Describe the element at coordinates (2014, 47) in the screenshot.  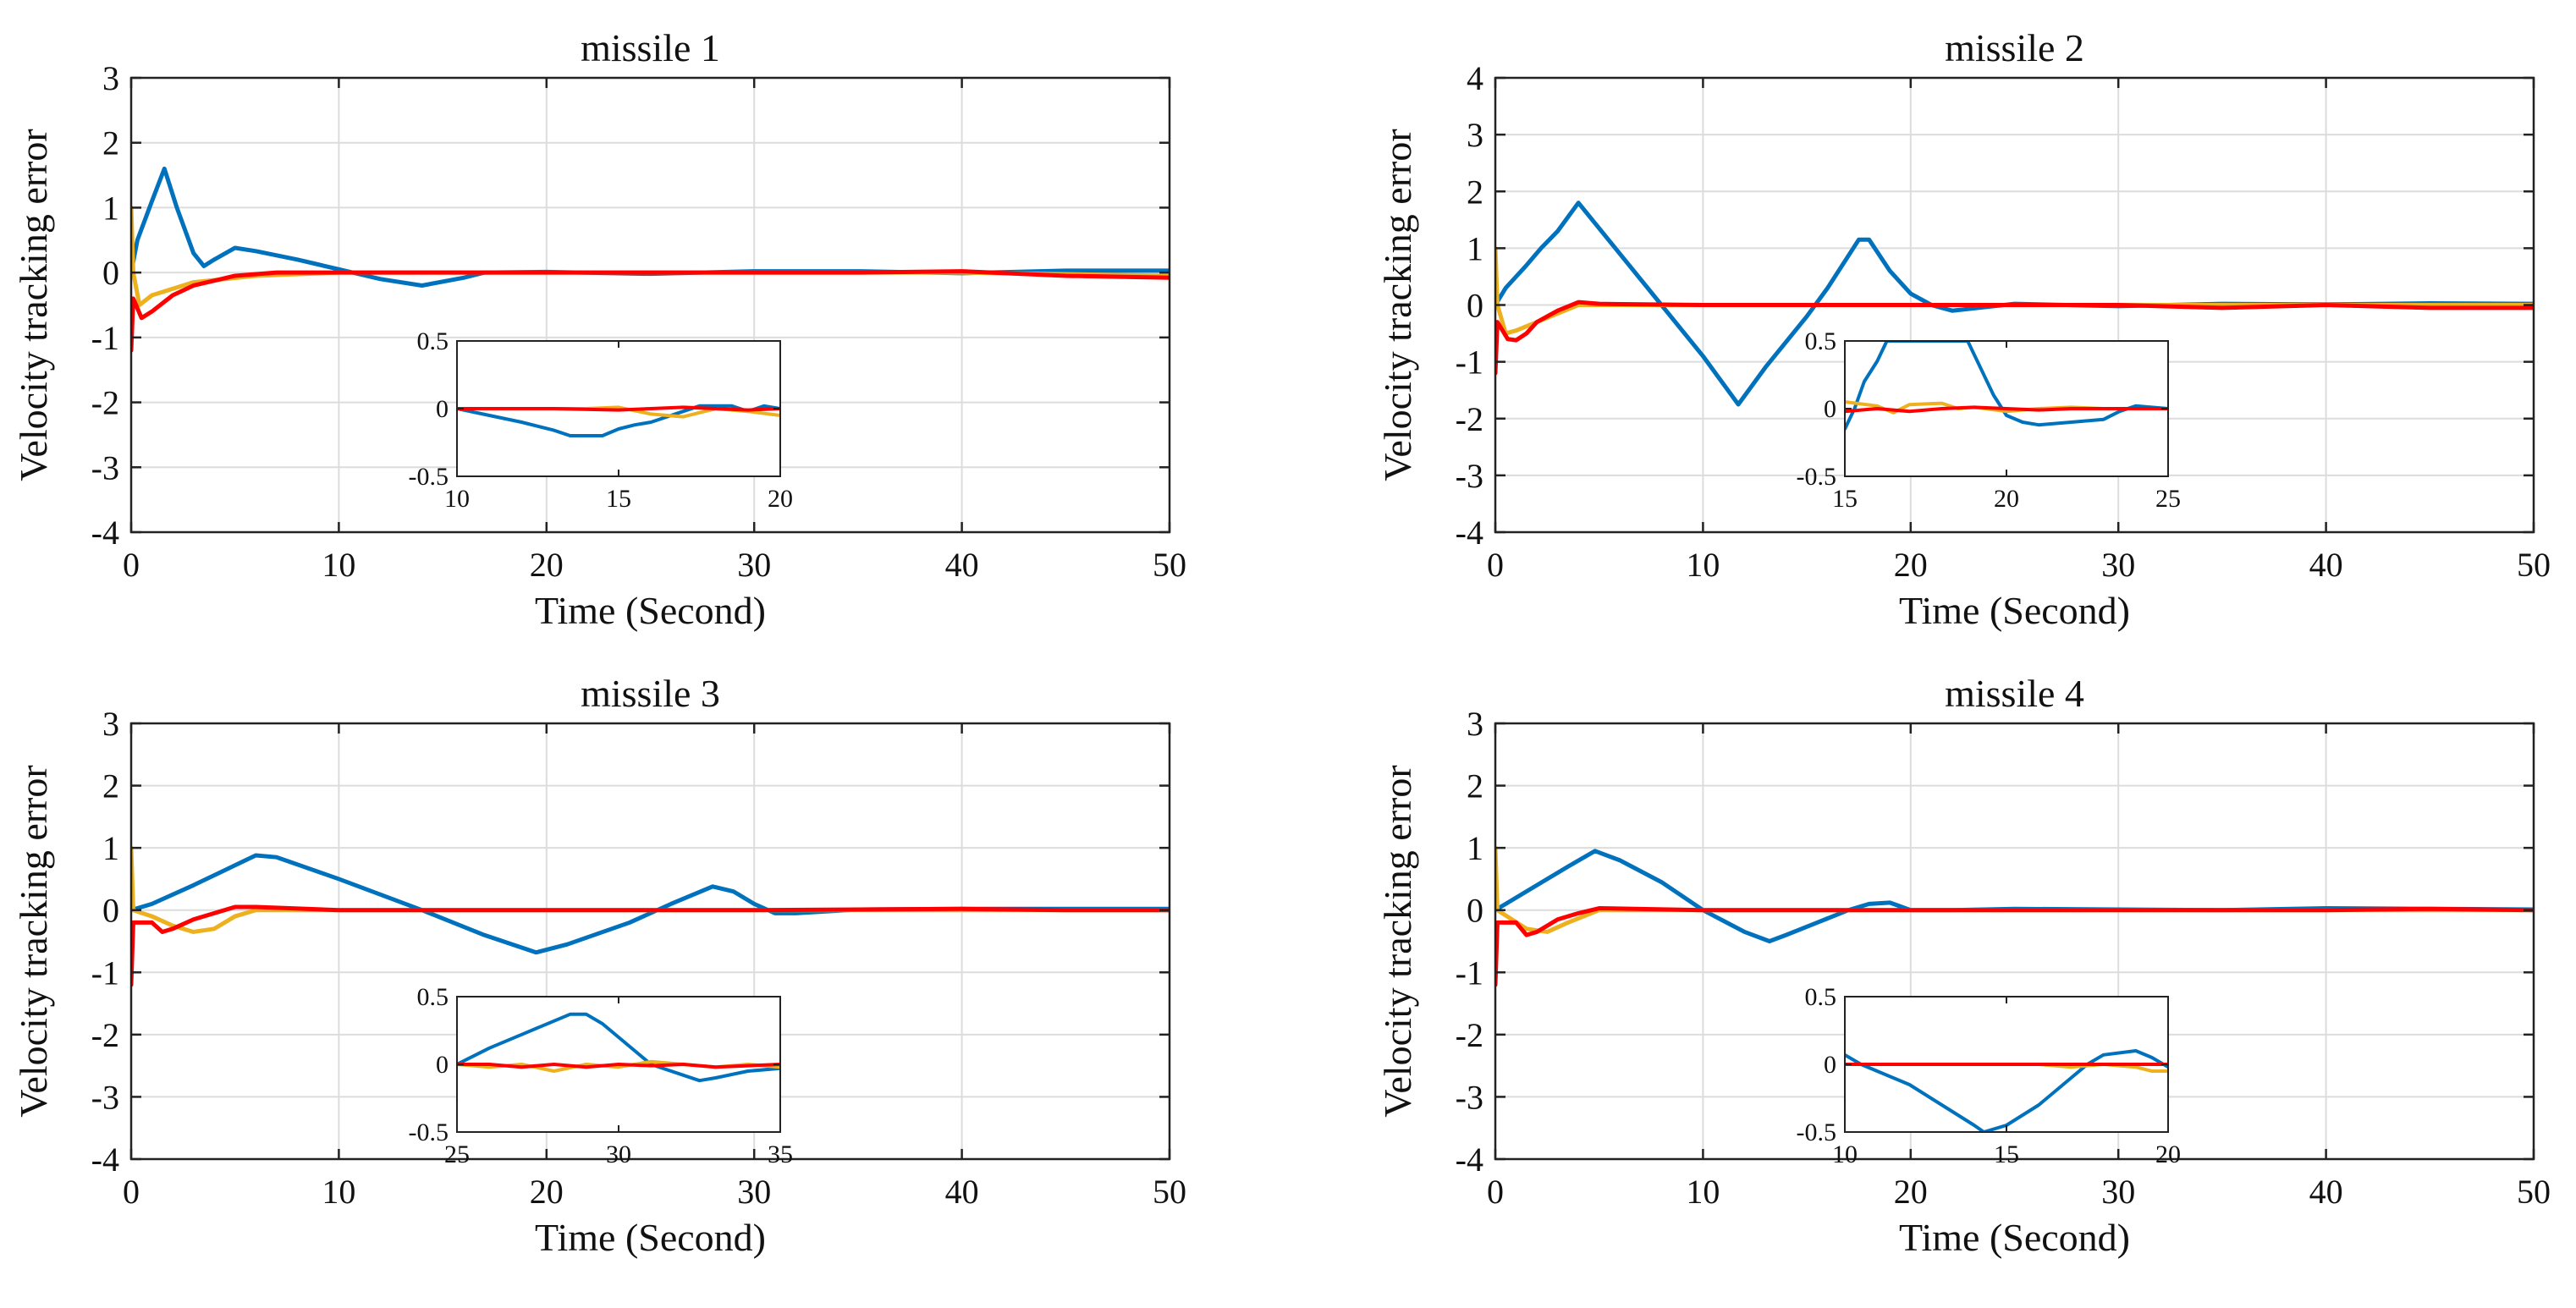
I see `chart-title: missile 2` at that location.